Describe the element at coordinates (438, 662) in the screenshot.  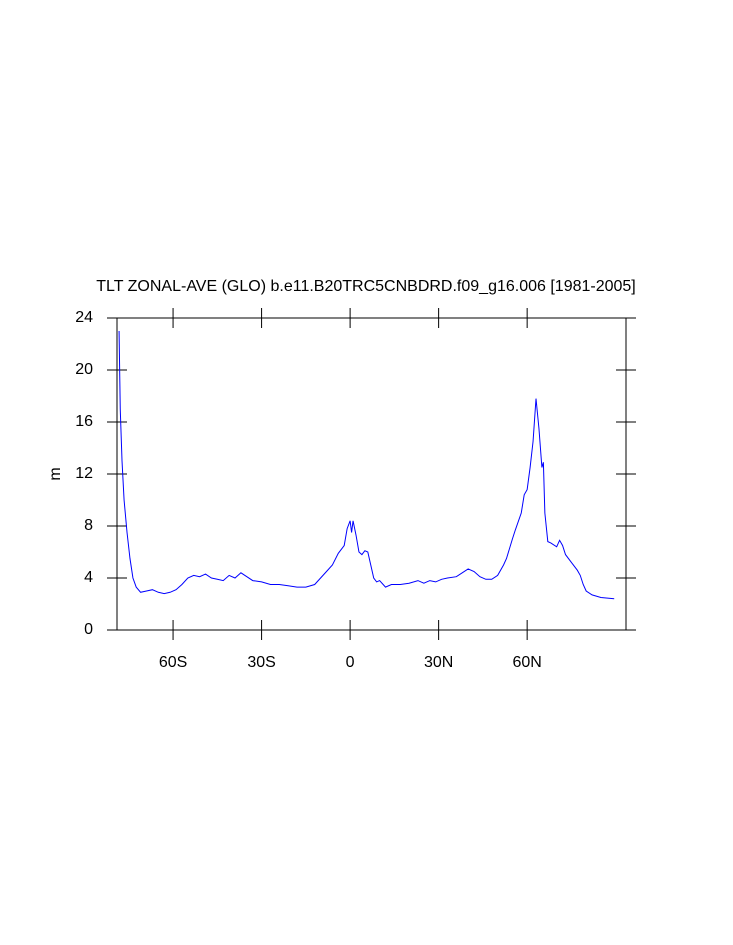
I see `x-tick-label: 30N` at that location.